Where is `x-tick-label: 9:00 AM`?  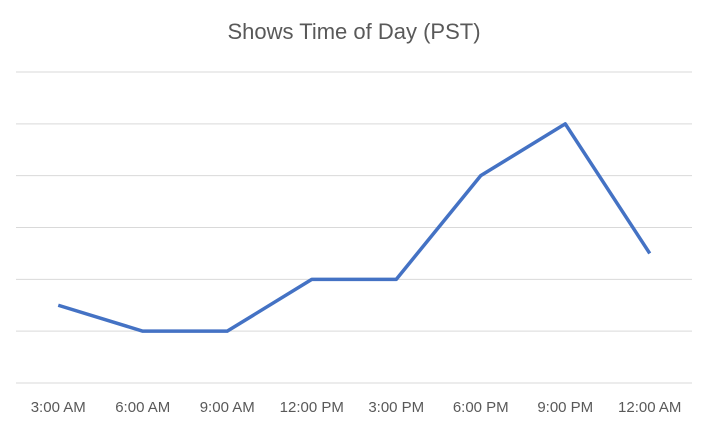 x-tick-label: 9:00 AM is located at coordinates (227, 407).